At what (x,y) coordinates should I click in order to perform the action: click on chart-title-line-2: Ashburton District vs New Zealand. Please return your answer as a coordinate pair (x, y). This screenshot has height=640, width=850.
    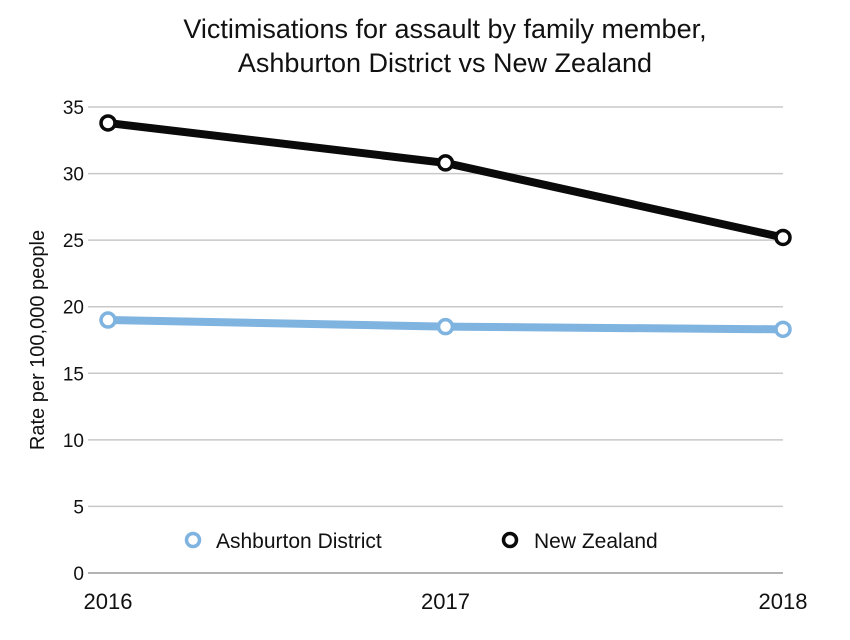
    Looking at the image, I should click on (445, 63).